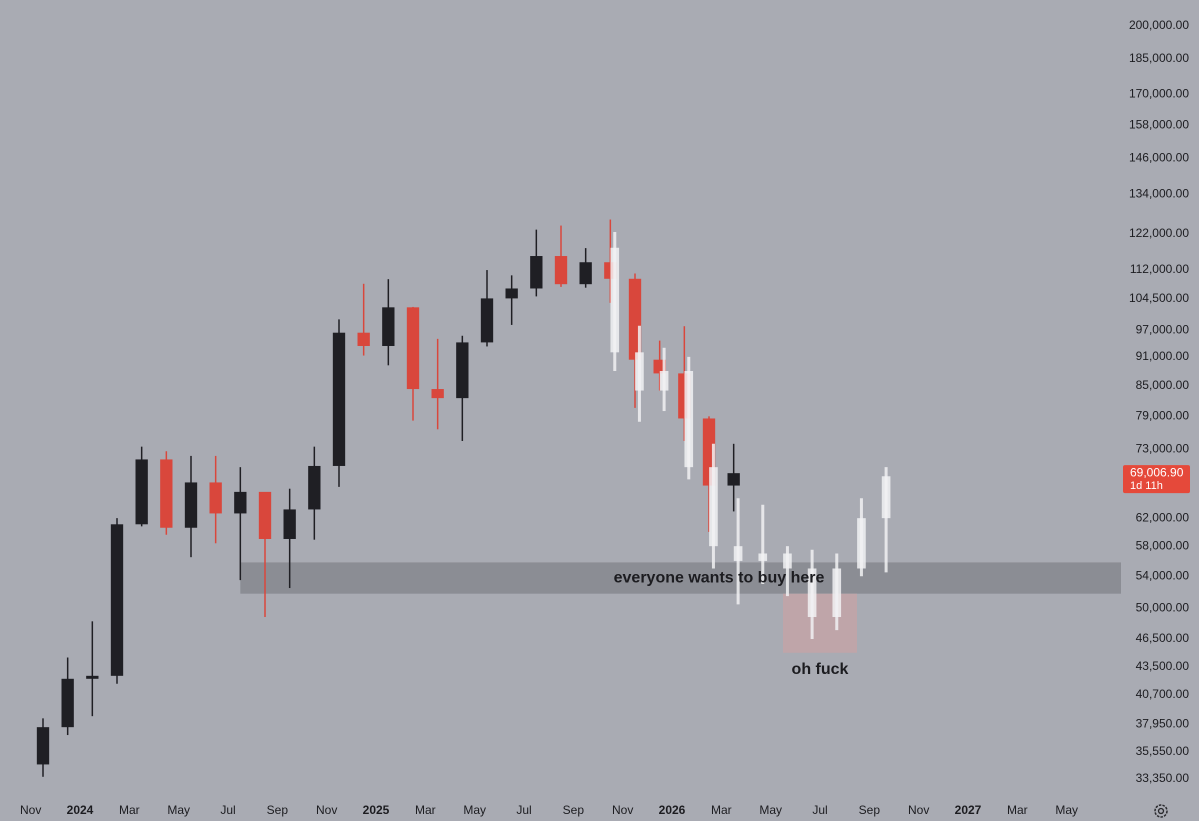 The image size is (1199, 821). I want to click on y-tick-label: 58,000.00, so click(1163, 545).